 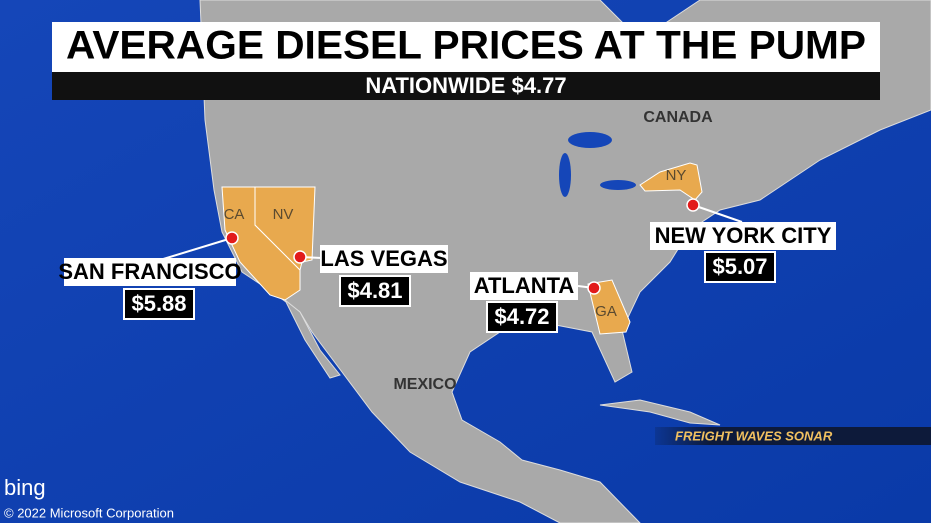 I want to click on city-name: ATLANTA, so click(x=524, y=285).